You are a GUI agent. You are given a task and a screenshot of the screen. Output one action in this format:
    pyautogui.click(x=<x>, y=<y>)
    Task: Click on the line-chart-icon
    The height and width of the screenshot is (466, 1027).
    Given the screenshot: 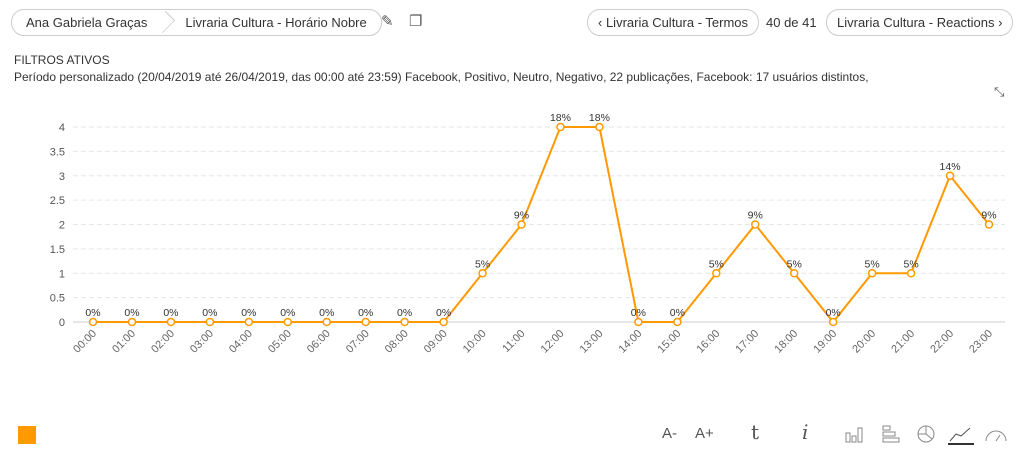 What is the action you would take?
    pyautogui.click(x=961, y=435)
    